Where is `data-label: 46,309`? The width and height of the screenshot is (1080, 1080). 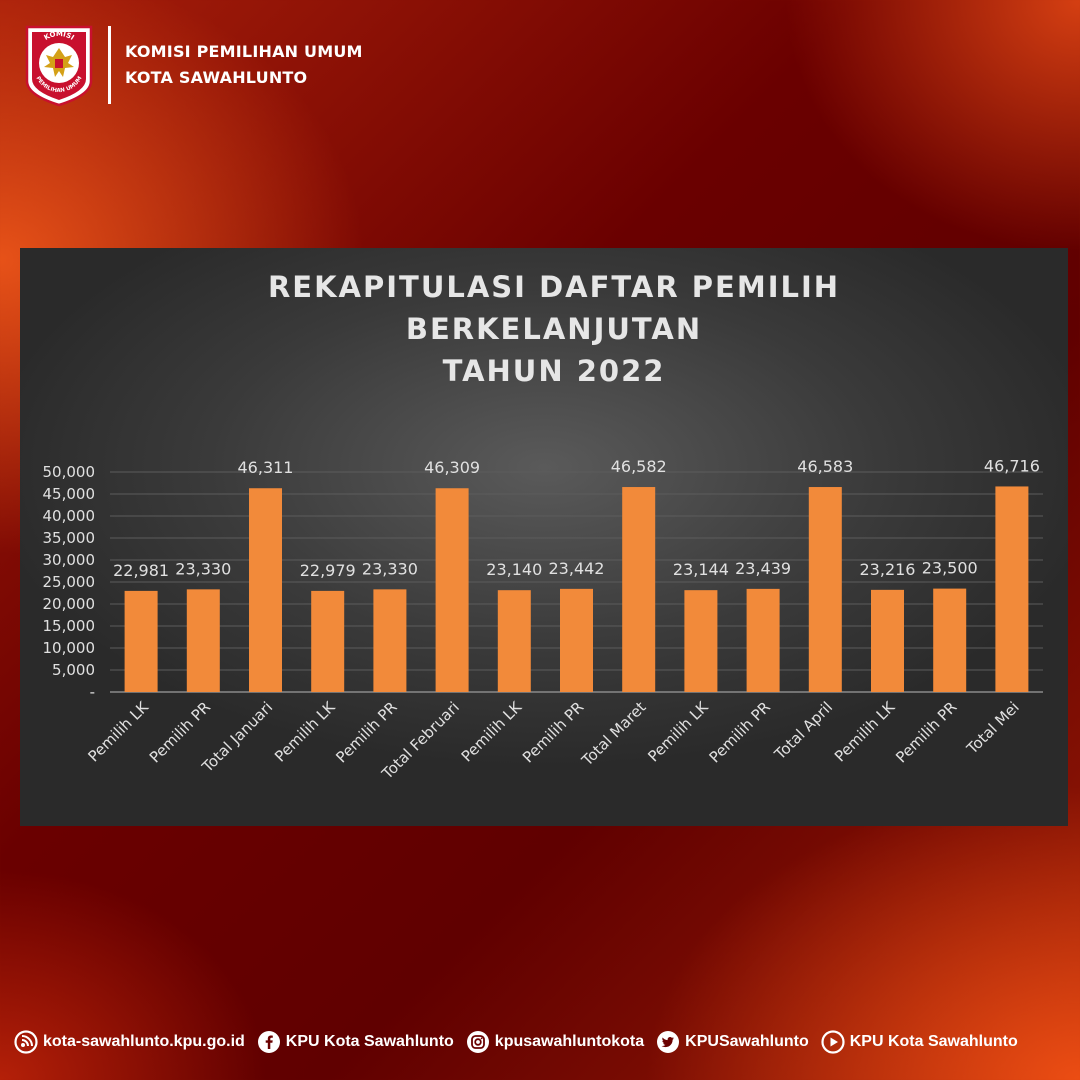
data-label: 46,309 is located at coordinates (452, 467).